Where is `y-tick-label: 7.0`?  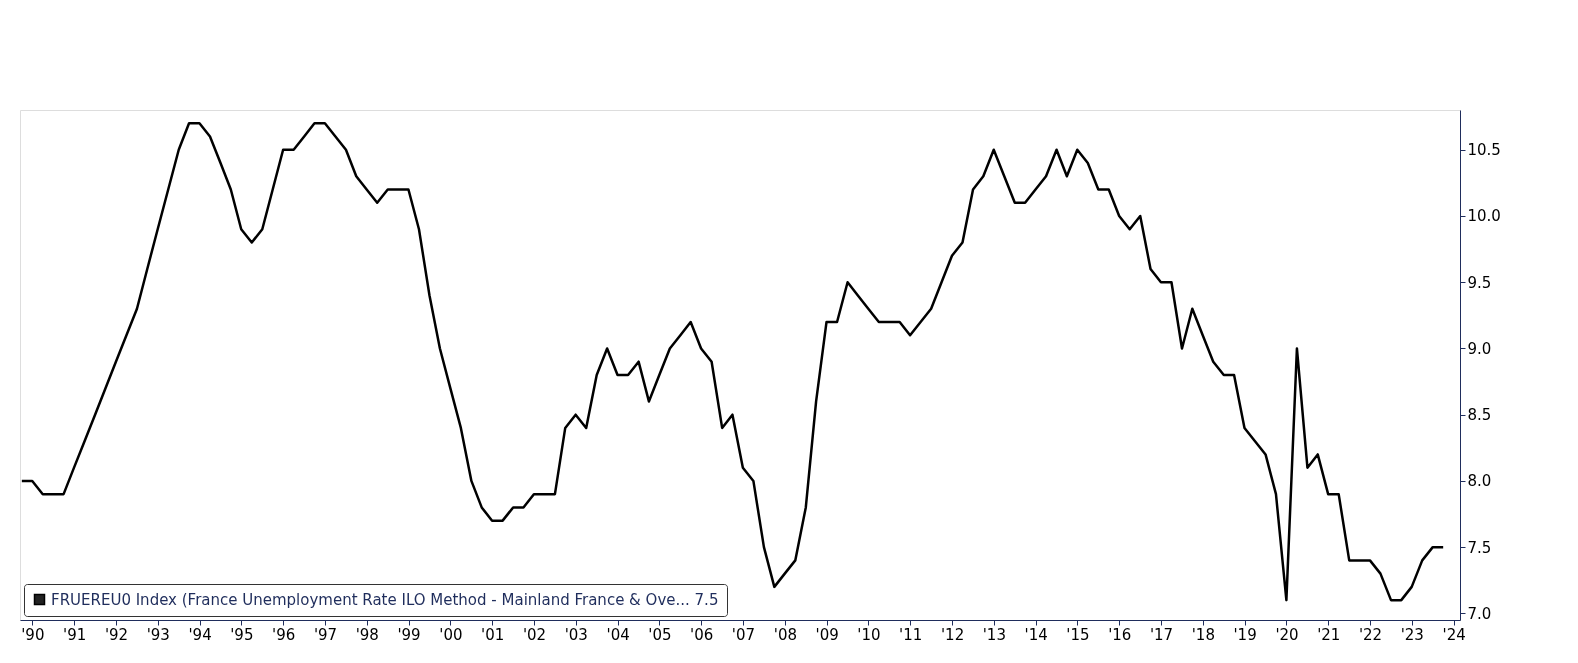 y-tick-label: 7.0 is located at coordinates (1479, 613).